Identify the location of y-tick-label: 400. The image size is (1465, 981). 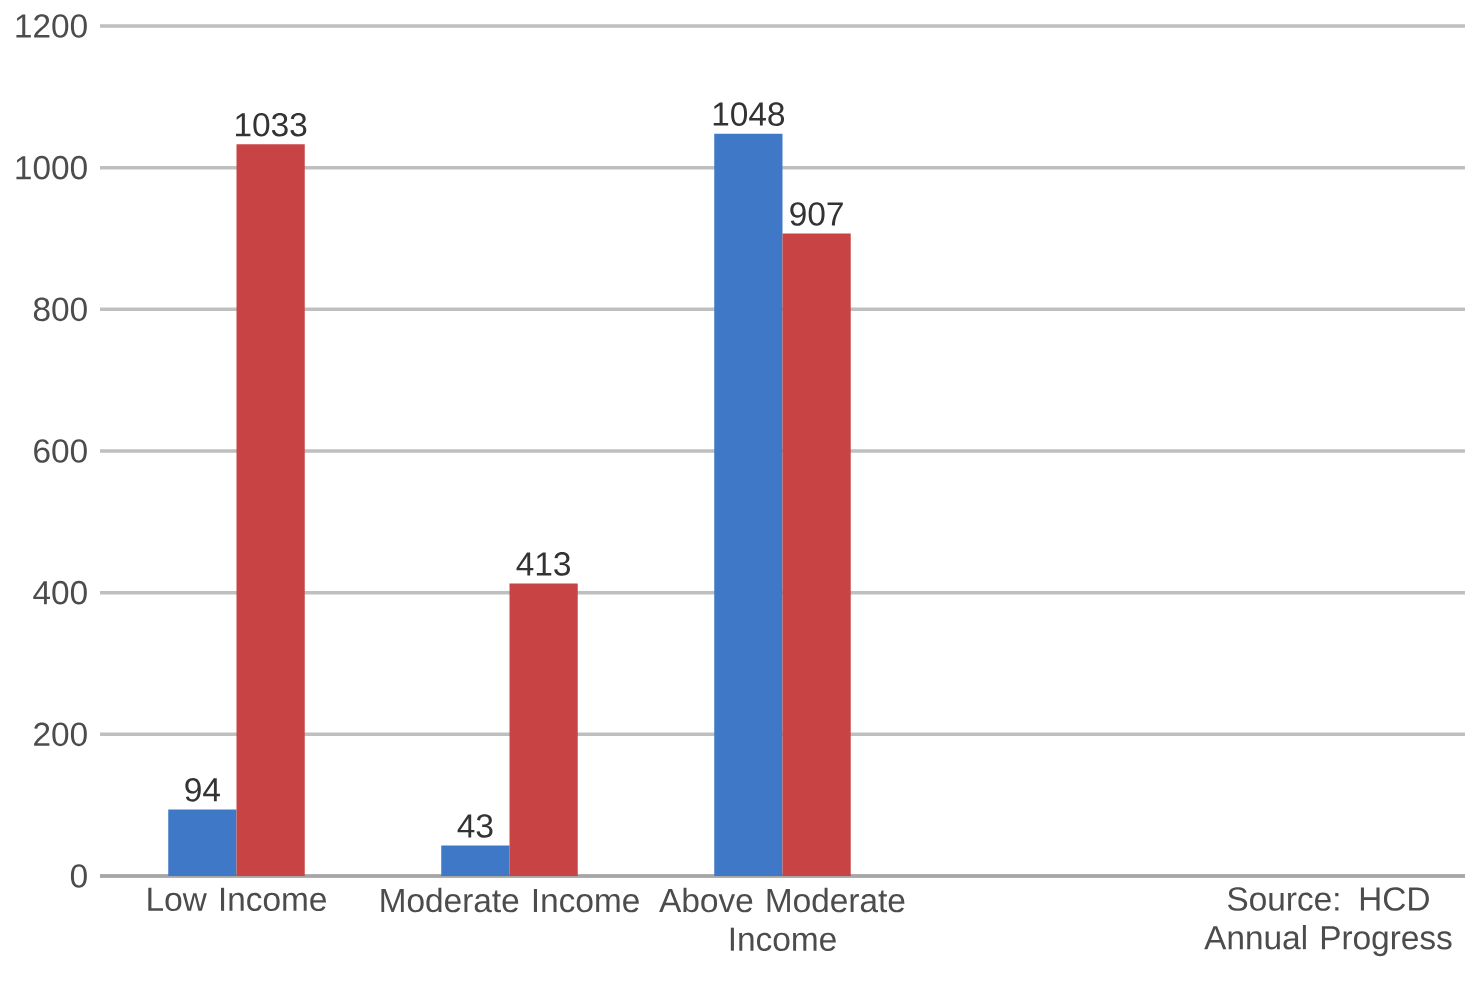
(60, 592).